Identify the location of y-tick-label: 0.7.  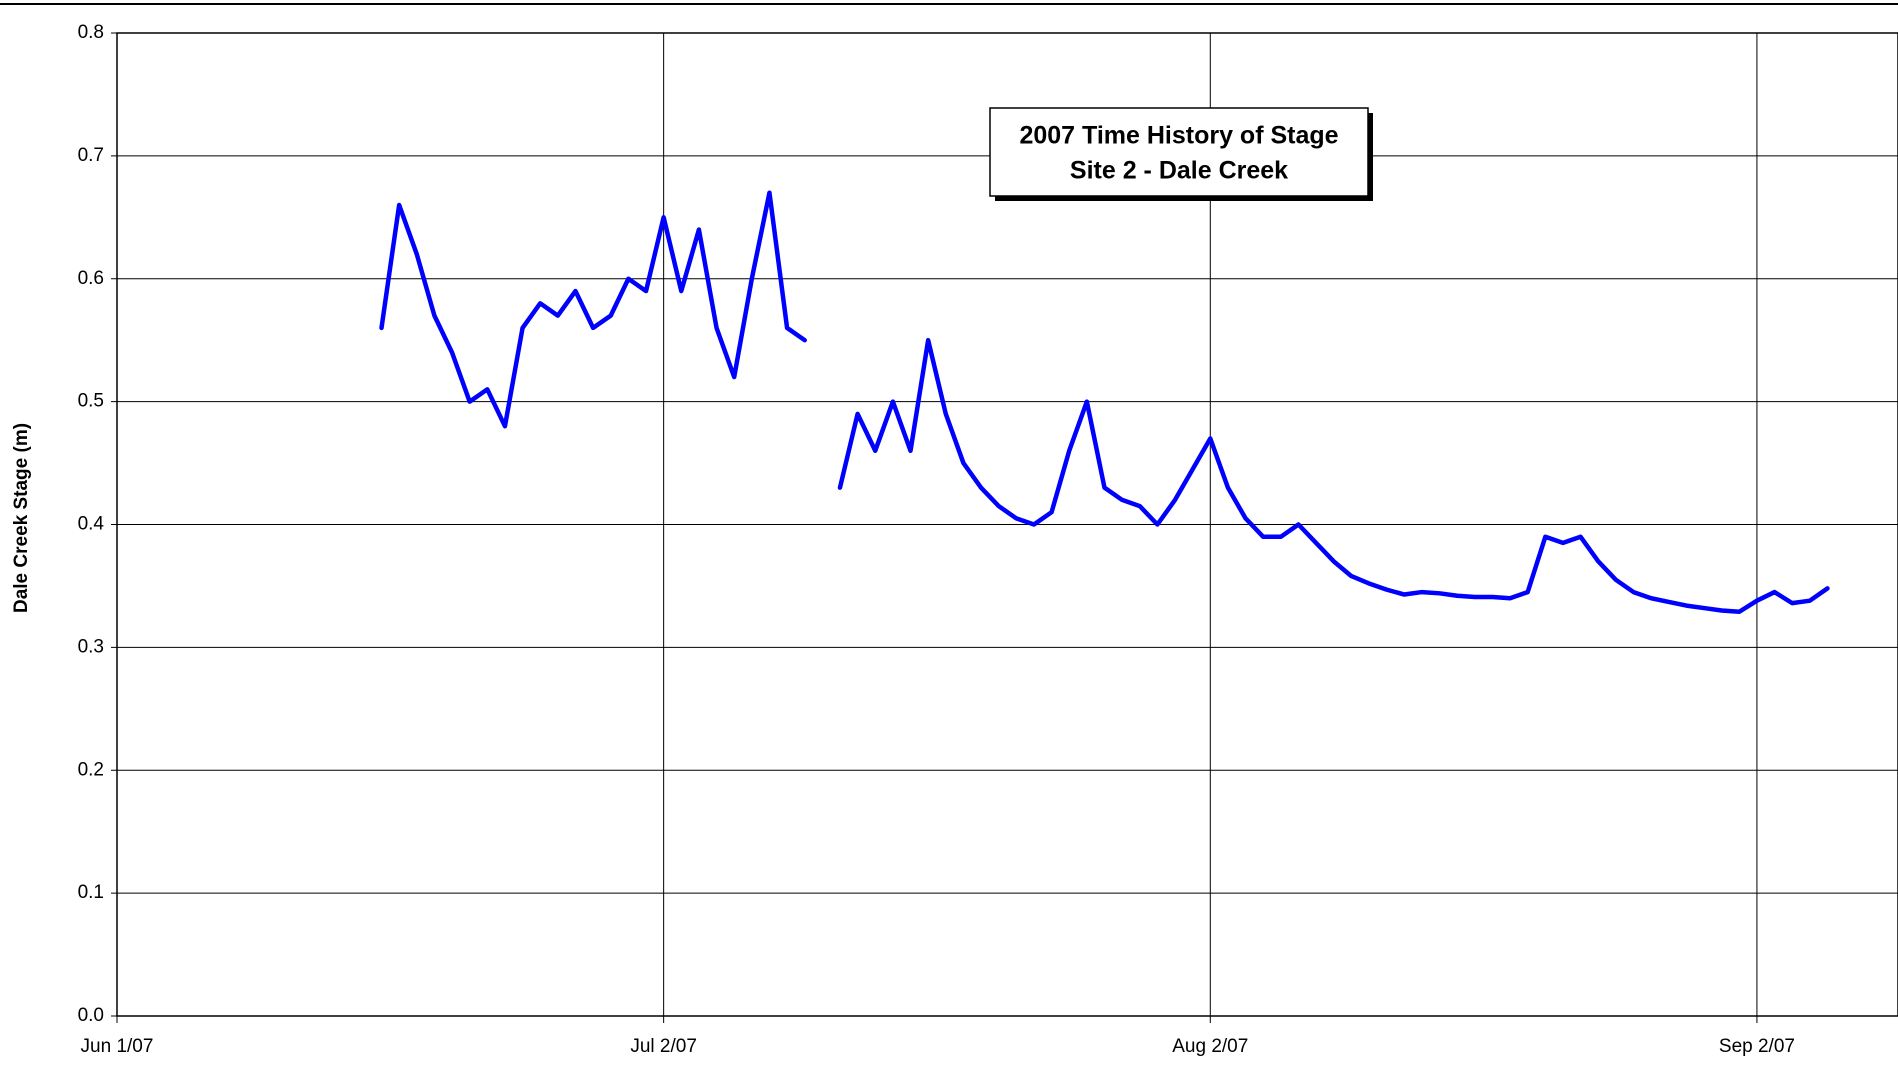
(91, 155).